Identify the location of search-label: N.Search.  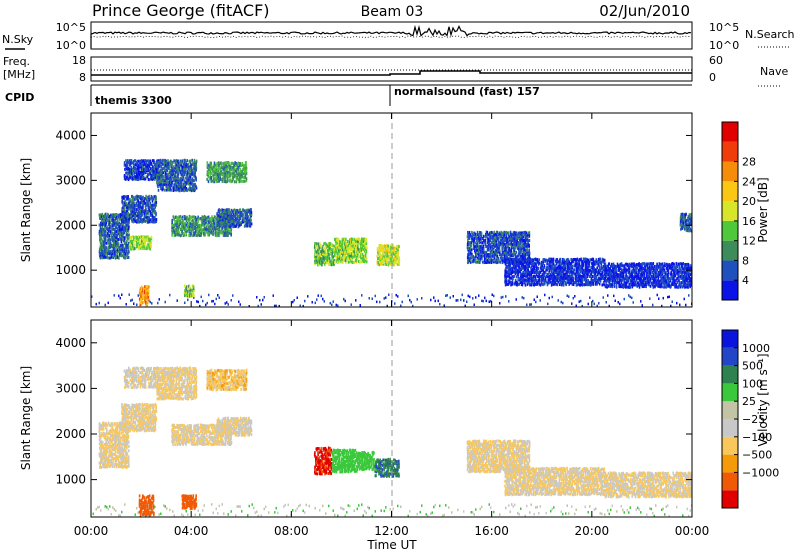
(770, 34).